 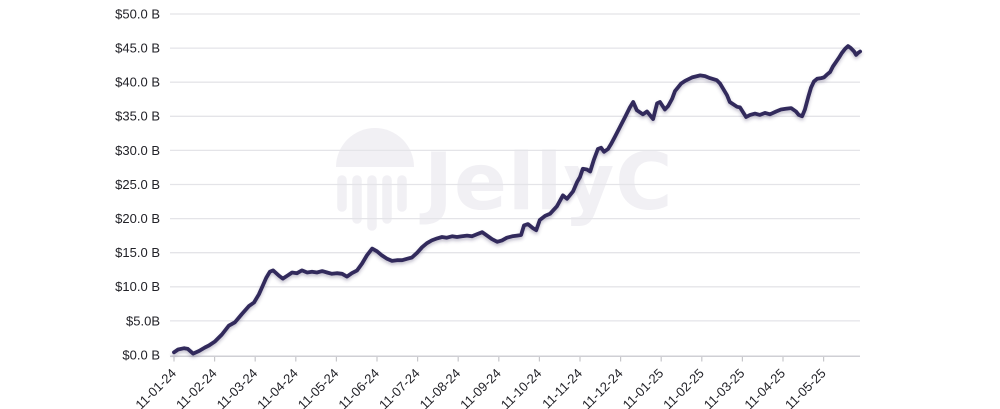 I want to click on x-axis-label: 11-07-24, so click(x=399, y=387).